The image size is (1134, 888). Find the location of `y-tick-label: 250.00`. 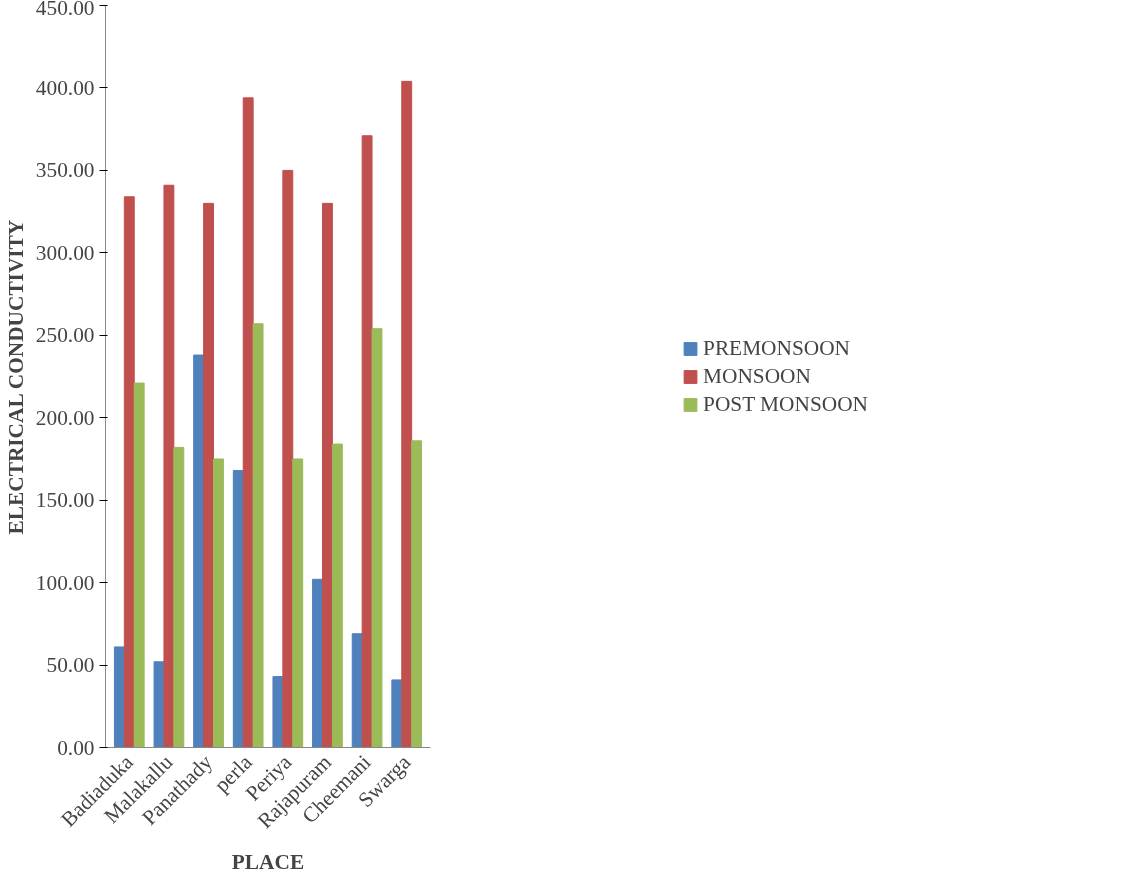

y-tick-label: 250.00 is located at coordinates (65, 335).